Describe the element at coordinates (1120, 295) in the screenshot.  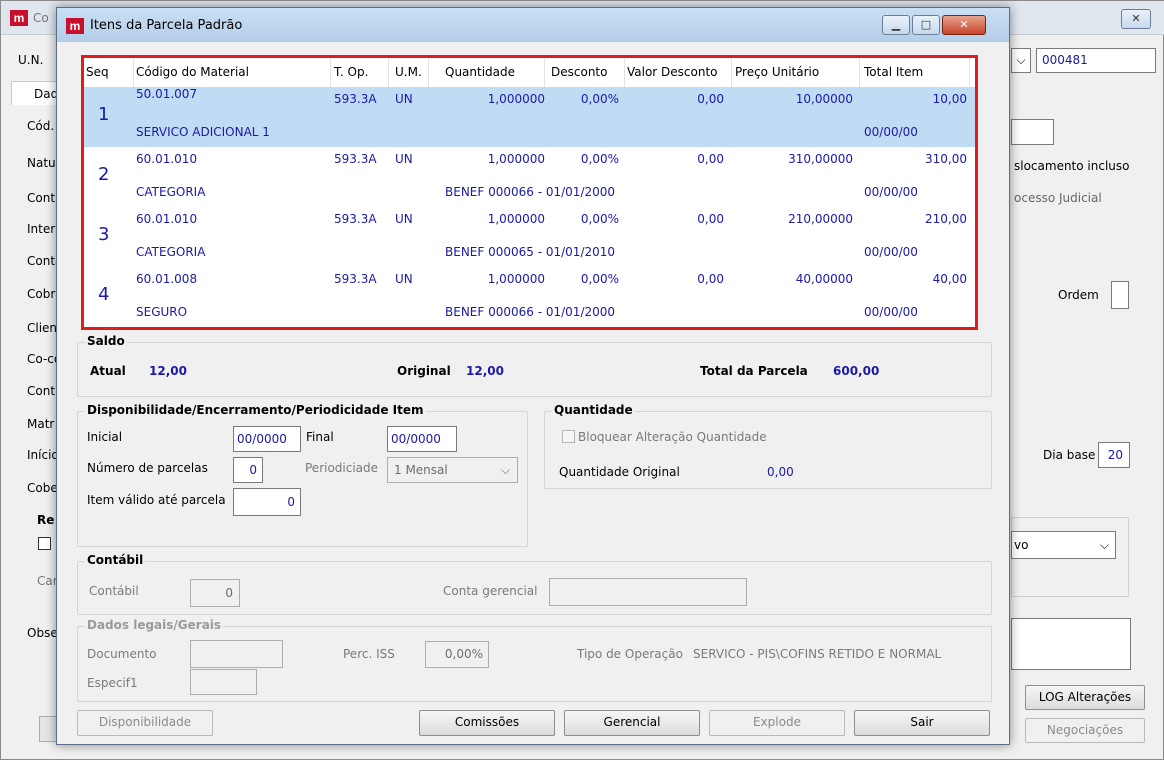
I see `ordem-field` at that location.